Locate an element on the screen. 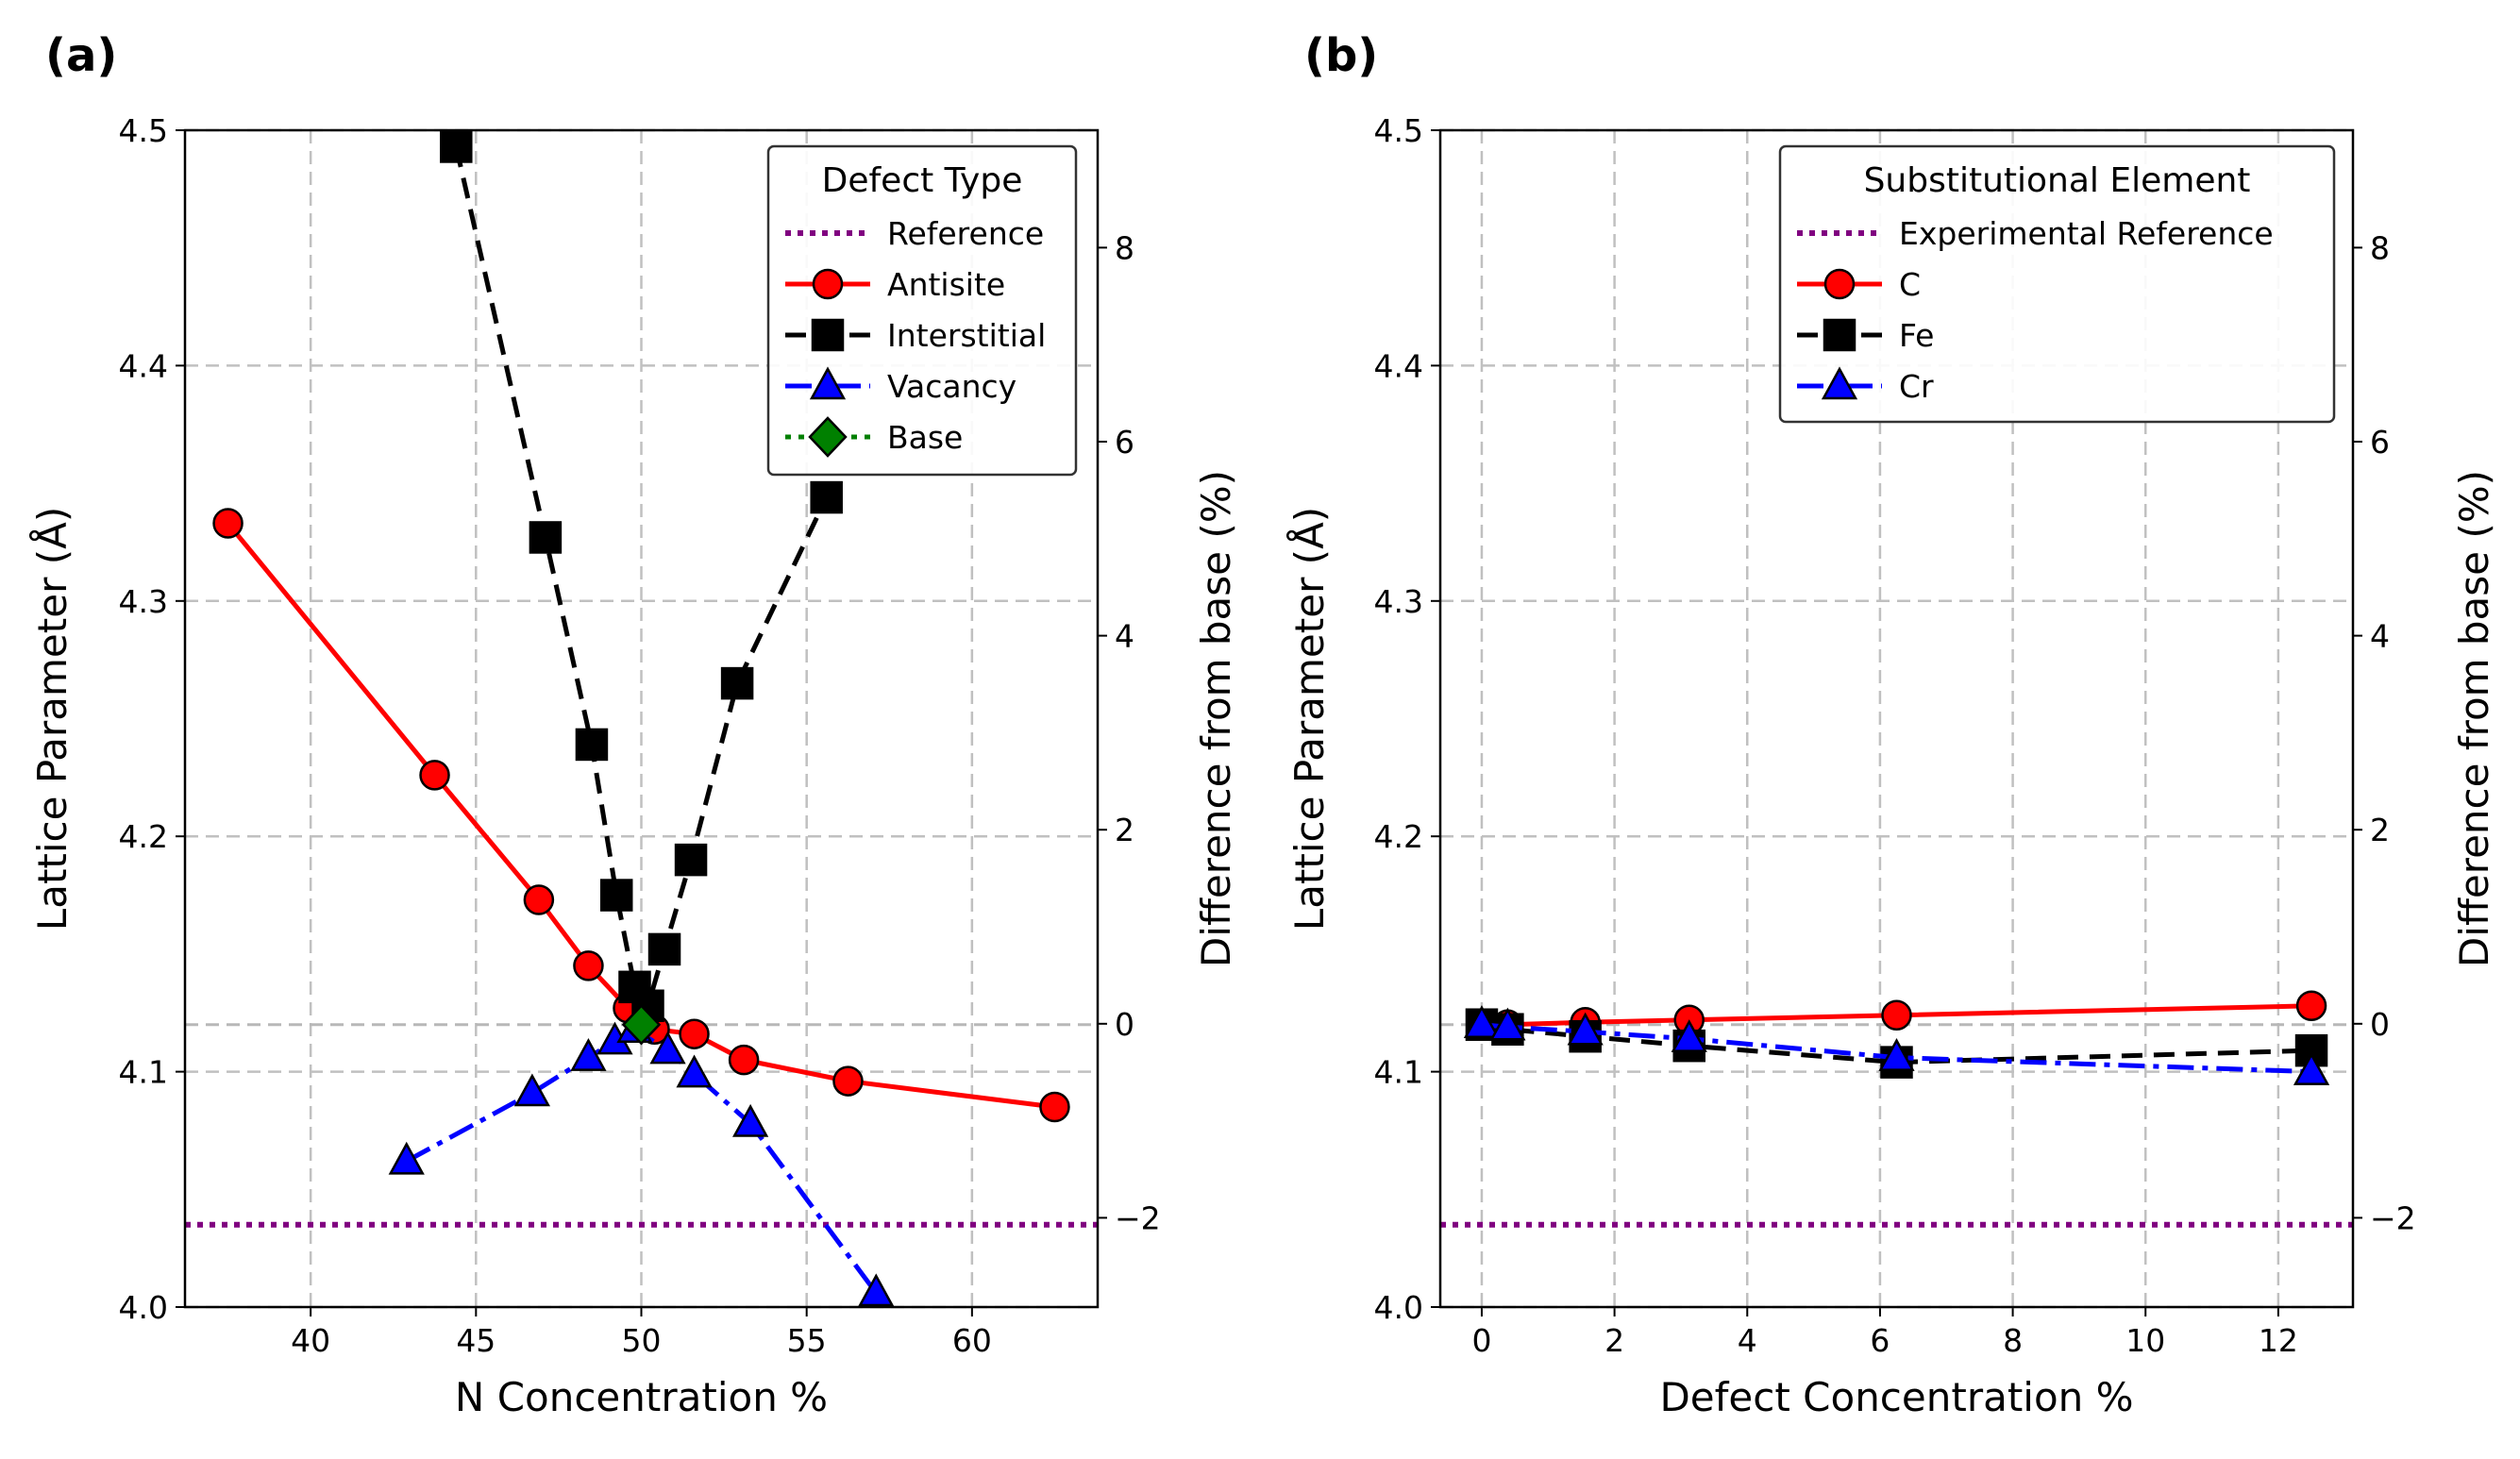 Image resolution: width=2520 pixels, height=1459 pixels. x-tick-label: 6 is located at coordinates (1880, 1341).